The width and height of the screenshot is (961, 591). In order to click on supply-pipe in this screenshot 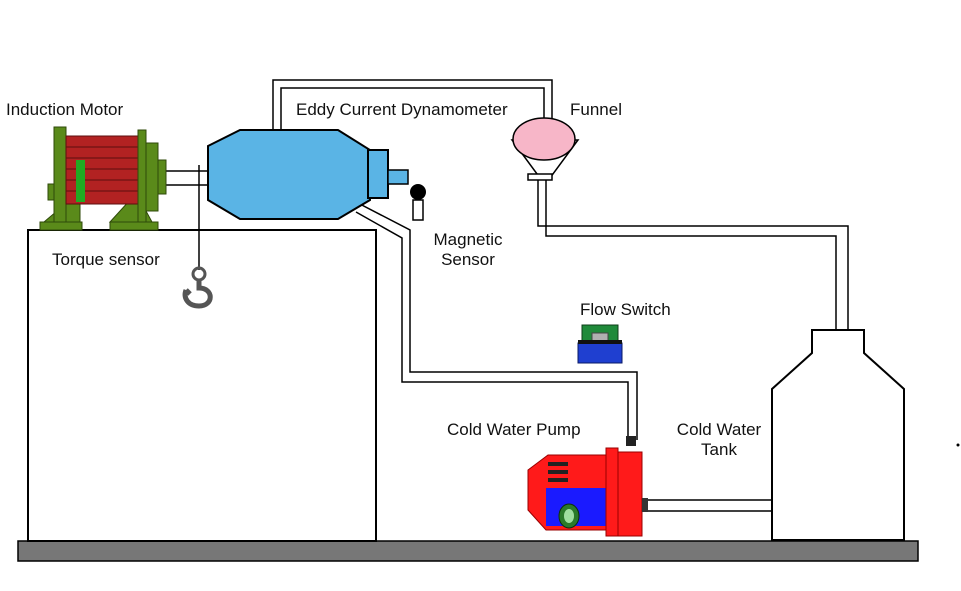, I will do `click(496, 320)`.